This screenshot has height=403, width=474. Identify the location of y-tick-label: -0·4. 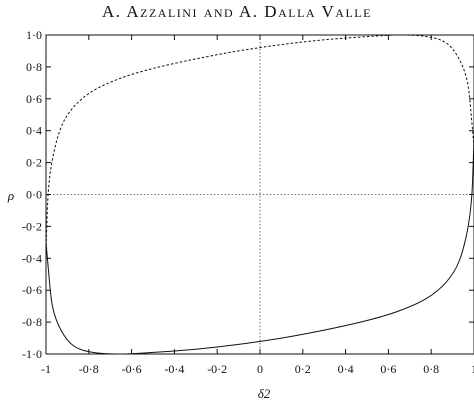
(32, 258).